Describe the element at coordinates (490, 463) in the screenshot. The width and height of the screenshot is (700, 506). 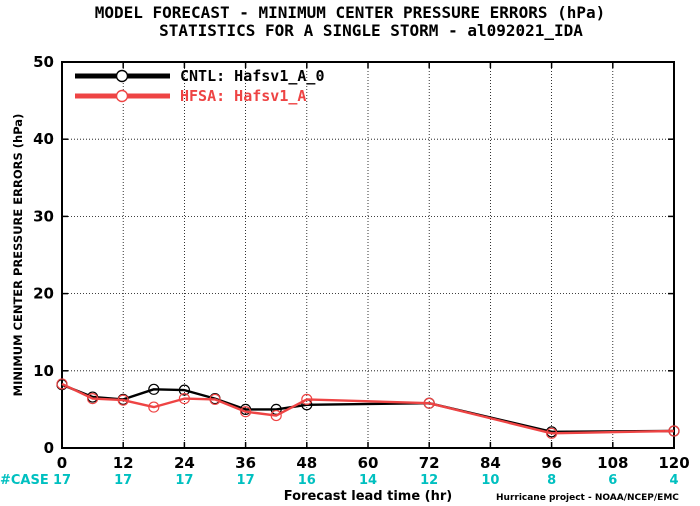
I see `x-tick-label: 84` at that location.